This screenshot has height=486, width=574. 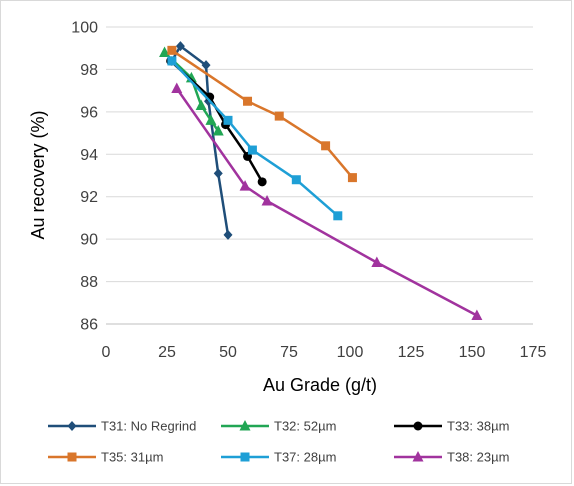 I want to click on x-tick-label: 0, so click(x=106, y=352).